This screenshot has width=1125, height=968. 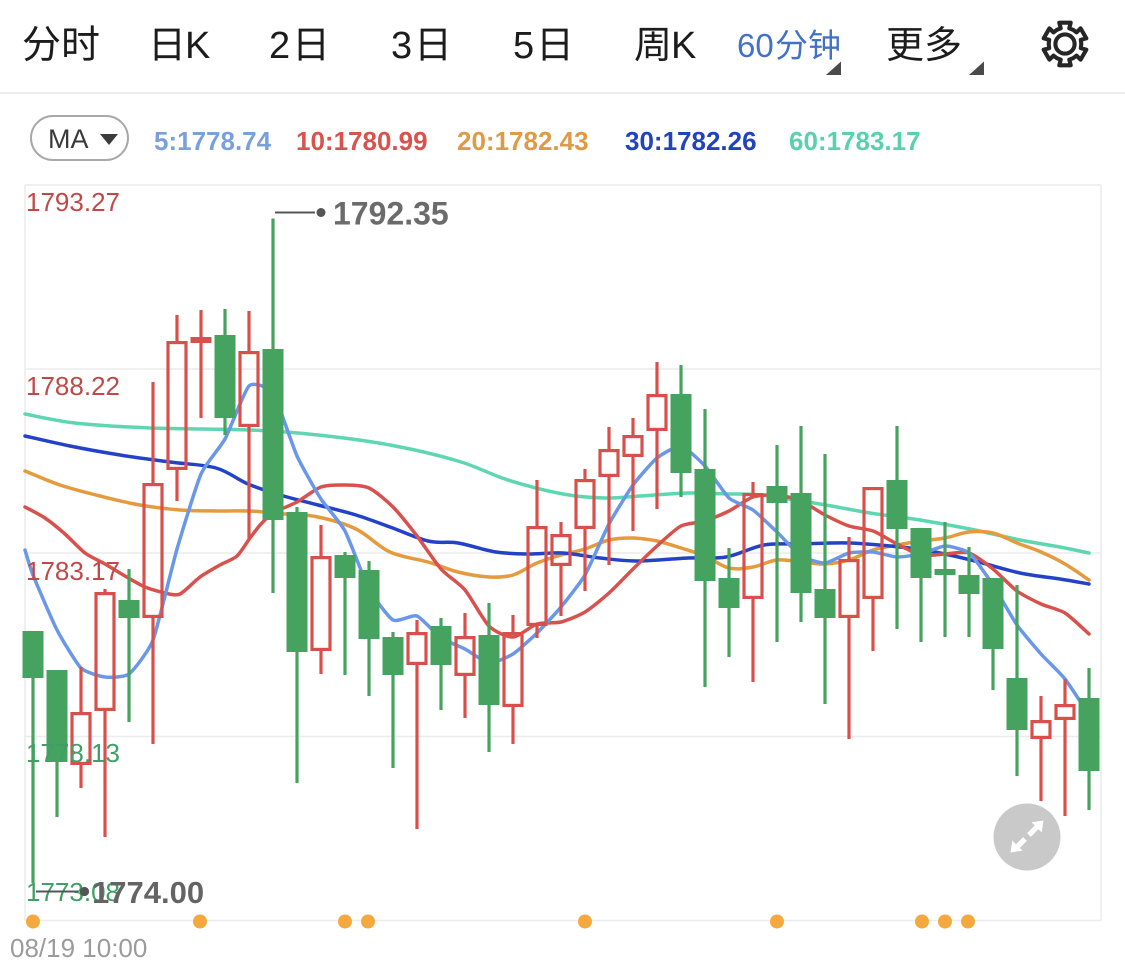 I want to click on svg-text: 30:1782.26, so click(x=691, y=141).